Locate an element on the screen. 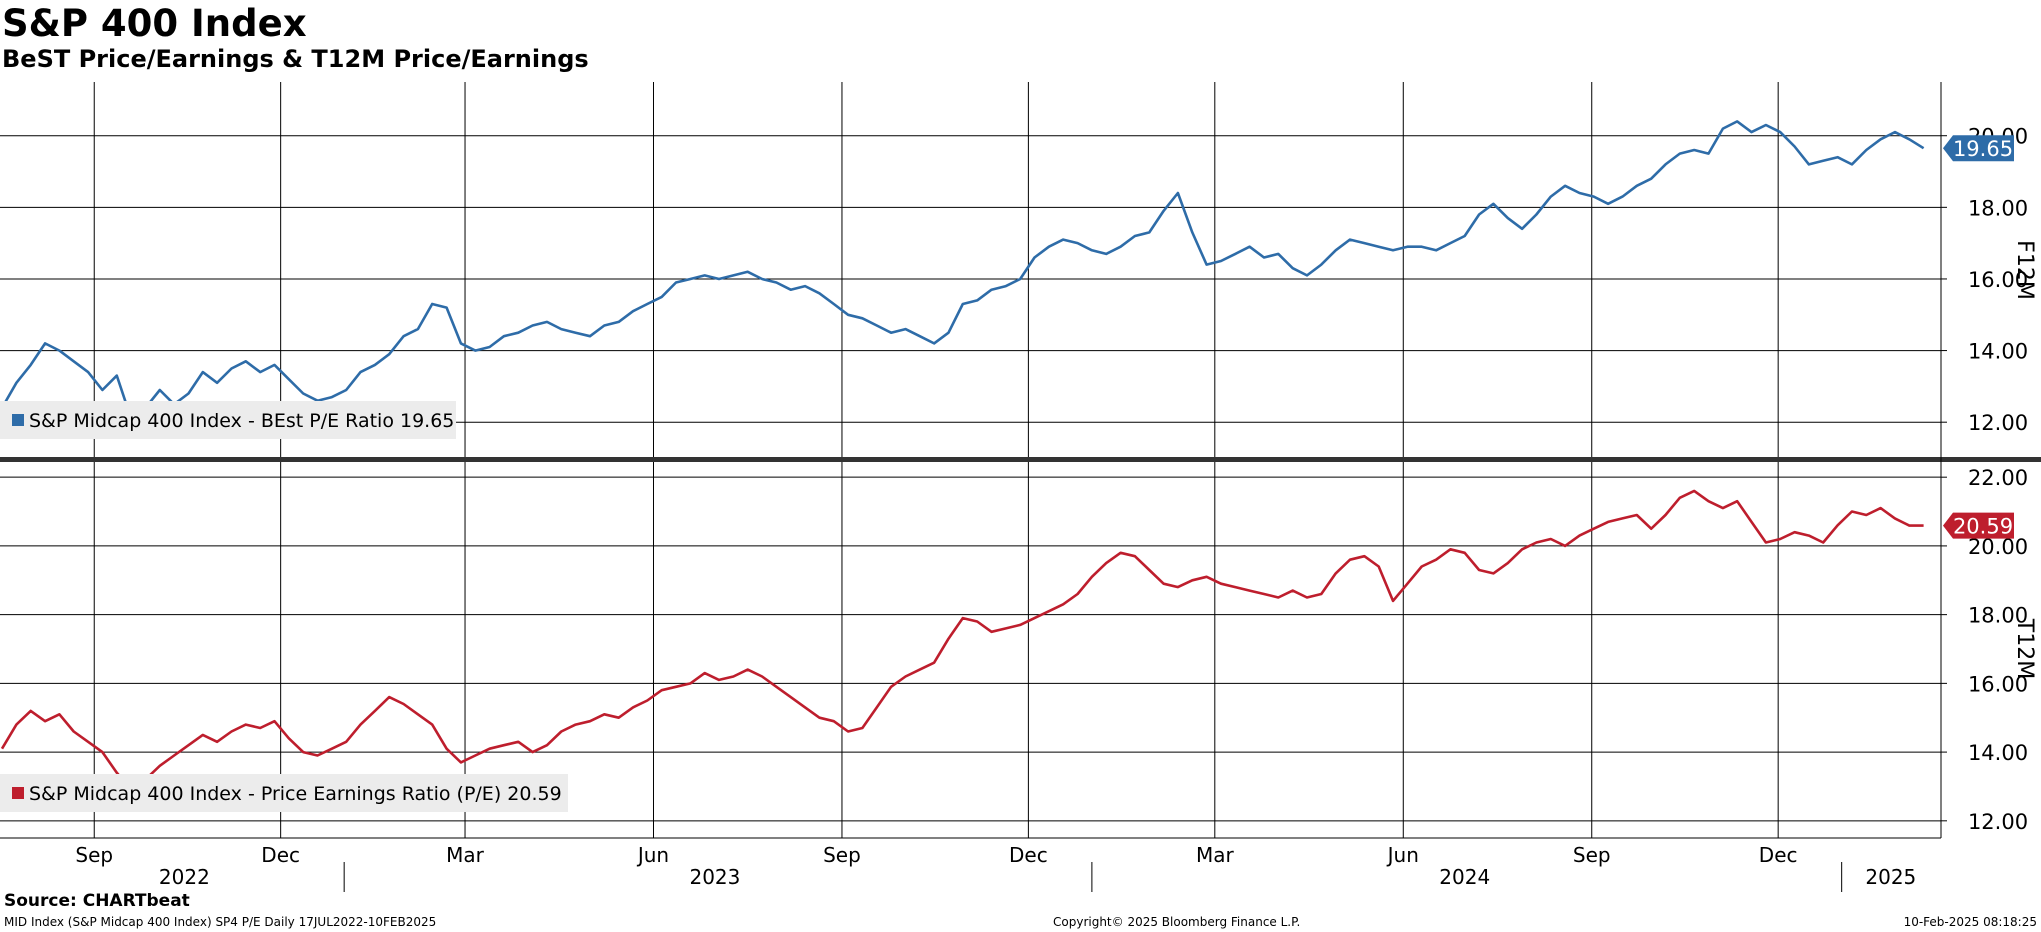 Image resolution: width=2041 pixels, height=932 pixels. footer-copyright: Copyright© 2025 Bloomberg Finance L.P. is located at coordinates (1177, 922).